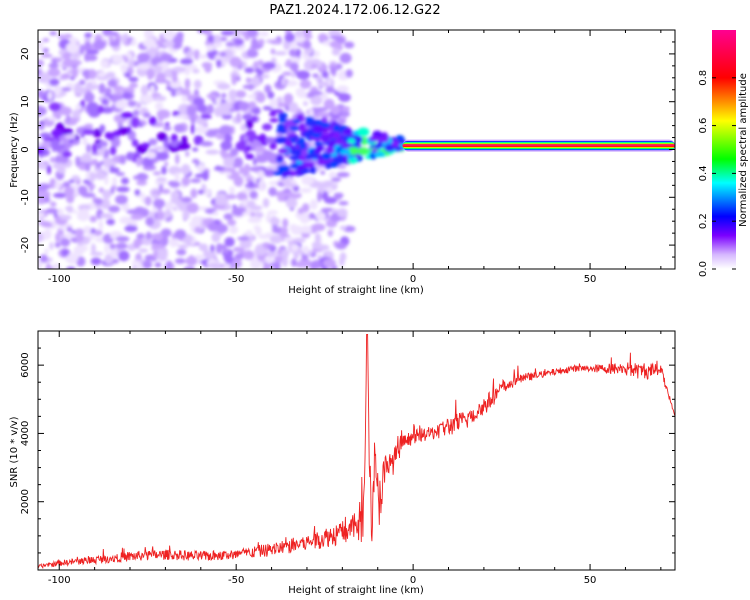  What do you see at coordinates (25, 101) in the screenshot?
I see `y-tick-label: 10` at bounding box center [25, 101].